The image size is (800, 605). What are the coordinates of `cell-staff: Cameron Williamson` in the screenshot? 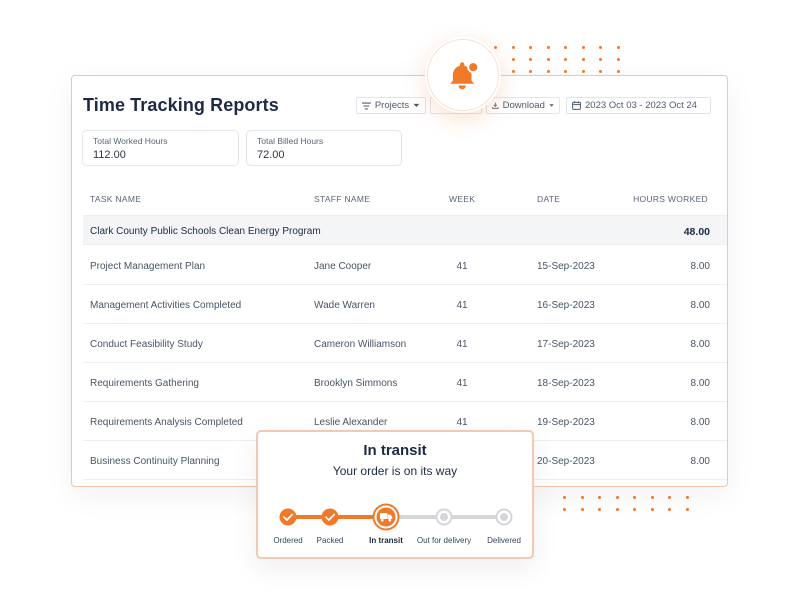 It's located at (360, 344).